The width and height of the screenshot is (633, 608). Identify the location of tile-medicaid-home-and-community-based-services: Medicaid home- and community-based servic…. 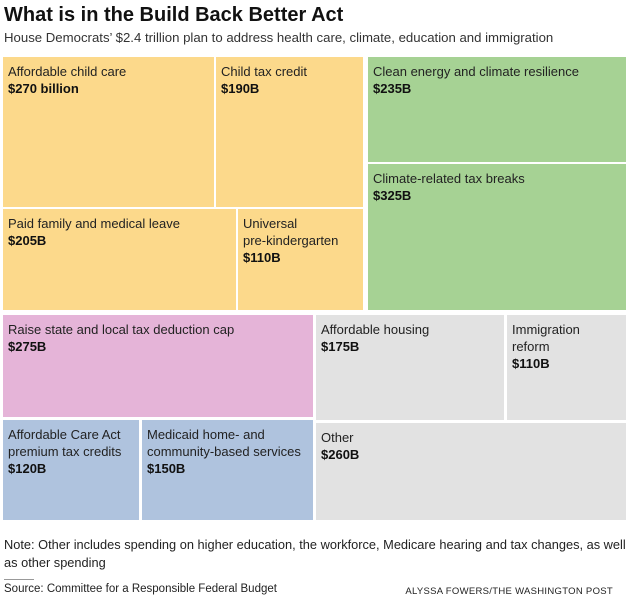
(227, 470).